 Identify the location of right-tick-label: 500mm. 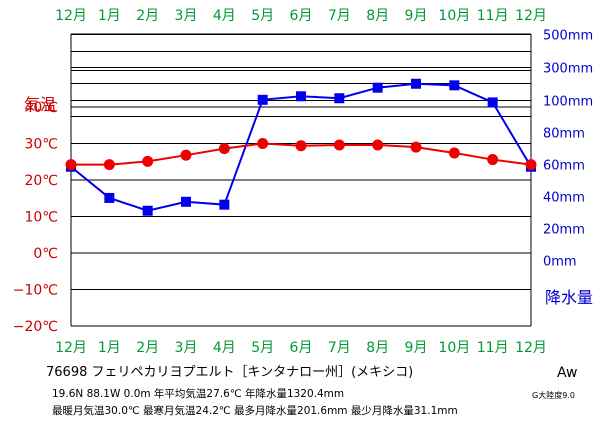
(568, 36).